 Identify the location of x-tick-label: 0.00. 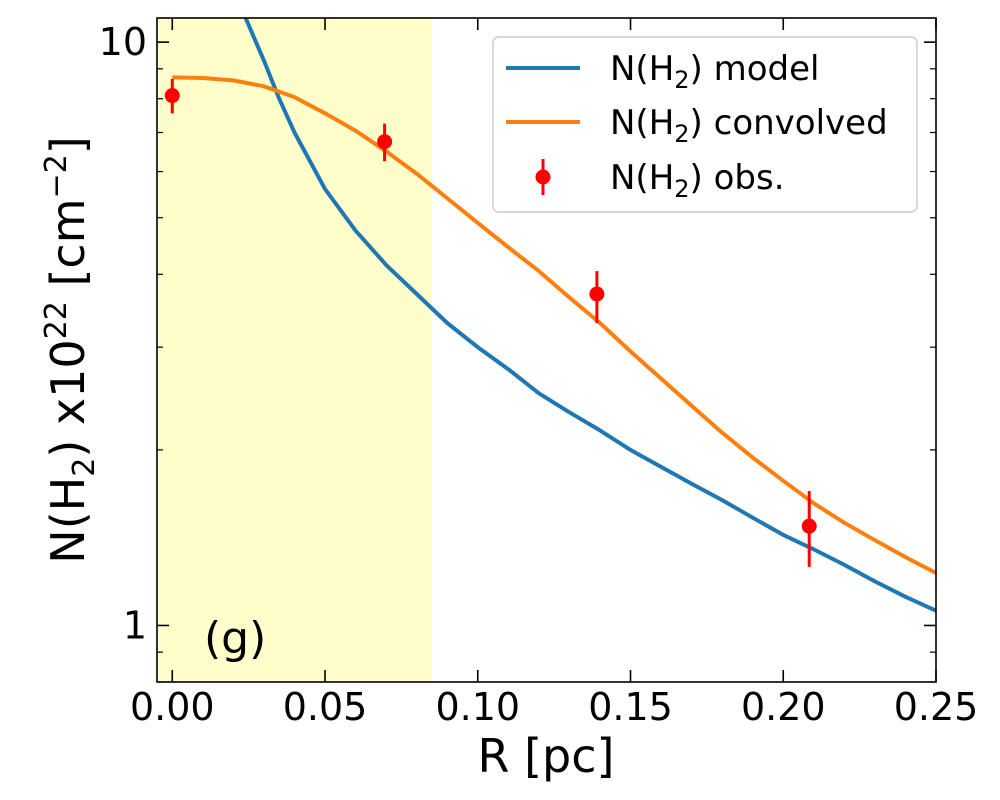
(172, 707).